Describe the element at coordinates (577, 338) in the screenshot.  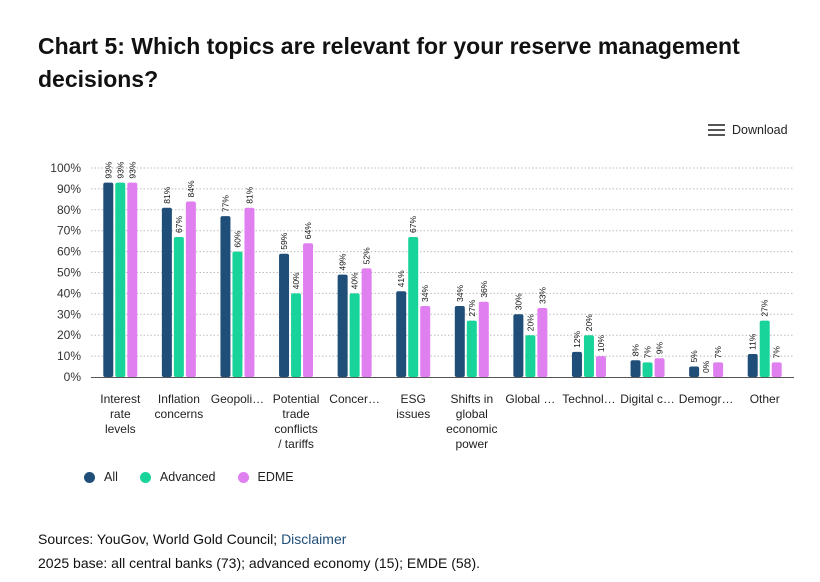
I see `data-label: 12%` at that location.